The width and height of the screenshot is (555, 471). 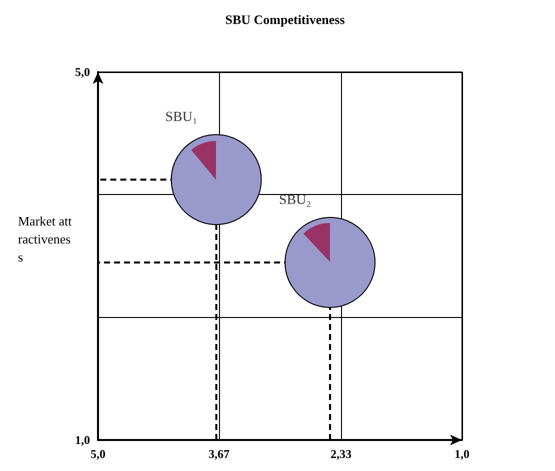 I want to click on annotation: SBU₁, so click(x=181, y=118).